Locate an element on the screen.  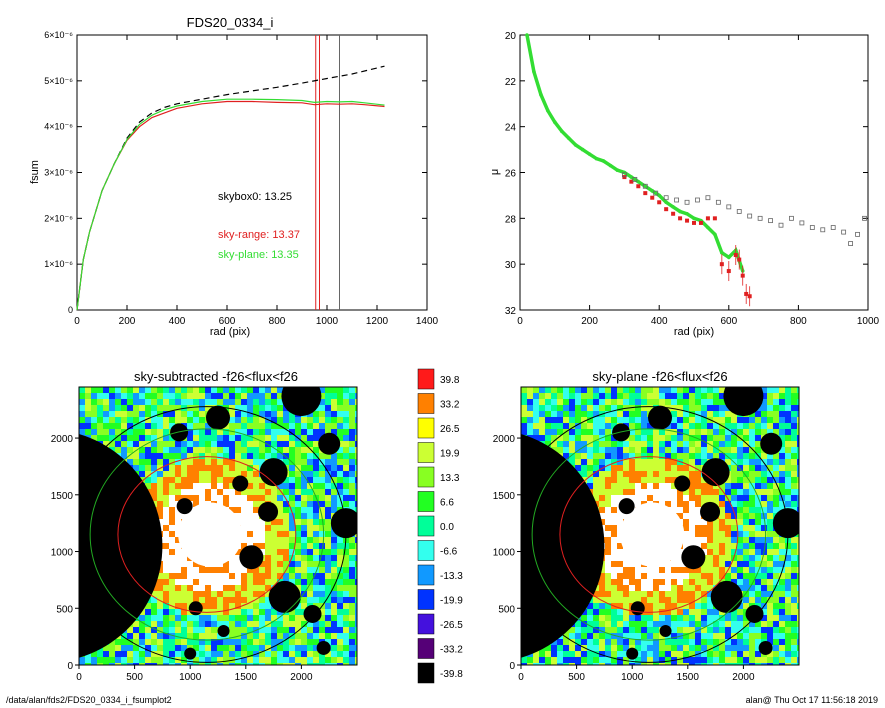
colorbar-label: 39.8 is located at coordinates (450, 380).